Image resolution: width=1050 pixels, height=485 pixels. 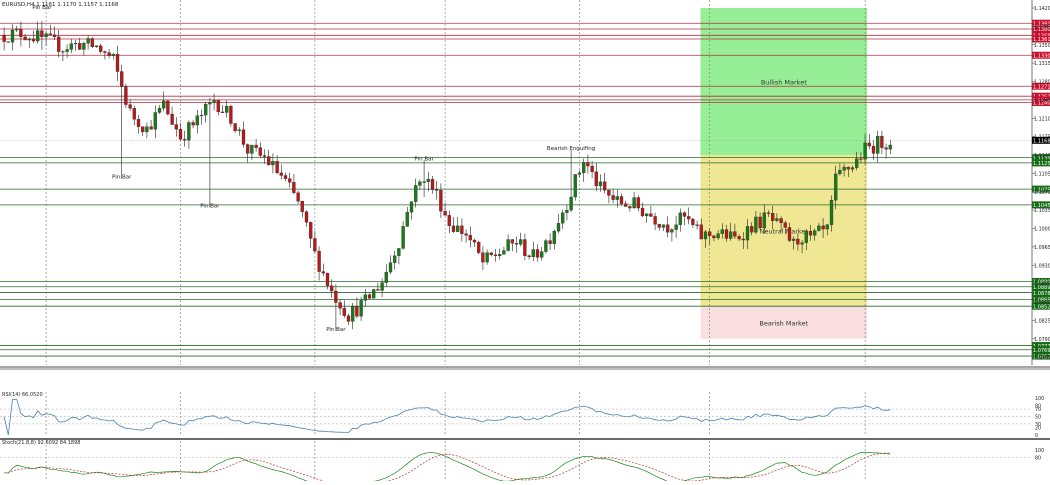 What do you see at coordinates (1038, 418) in the screenshot?
I see `rsi-tick-label: 50` at bounding box center [1038, 418].